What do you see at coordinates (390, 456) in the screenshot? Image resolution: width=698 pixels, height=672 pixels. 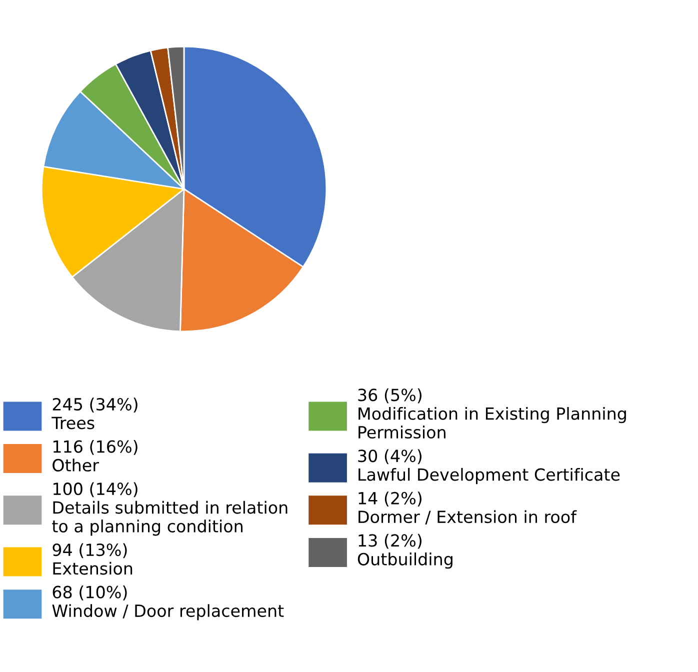 I see `data-label: 30 (4%)` at bounding box center [390, 456].